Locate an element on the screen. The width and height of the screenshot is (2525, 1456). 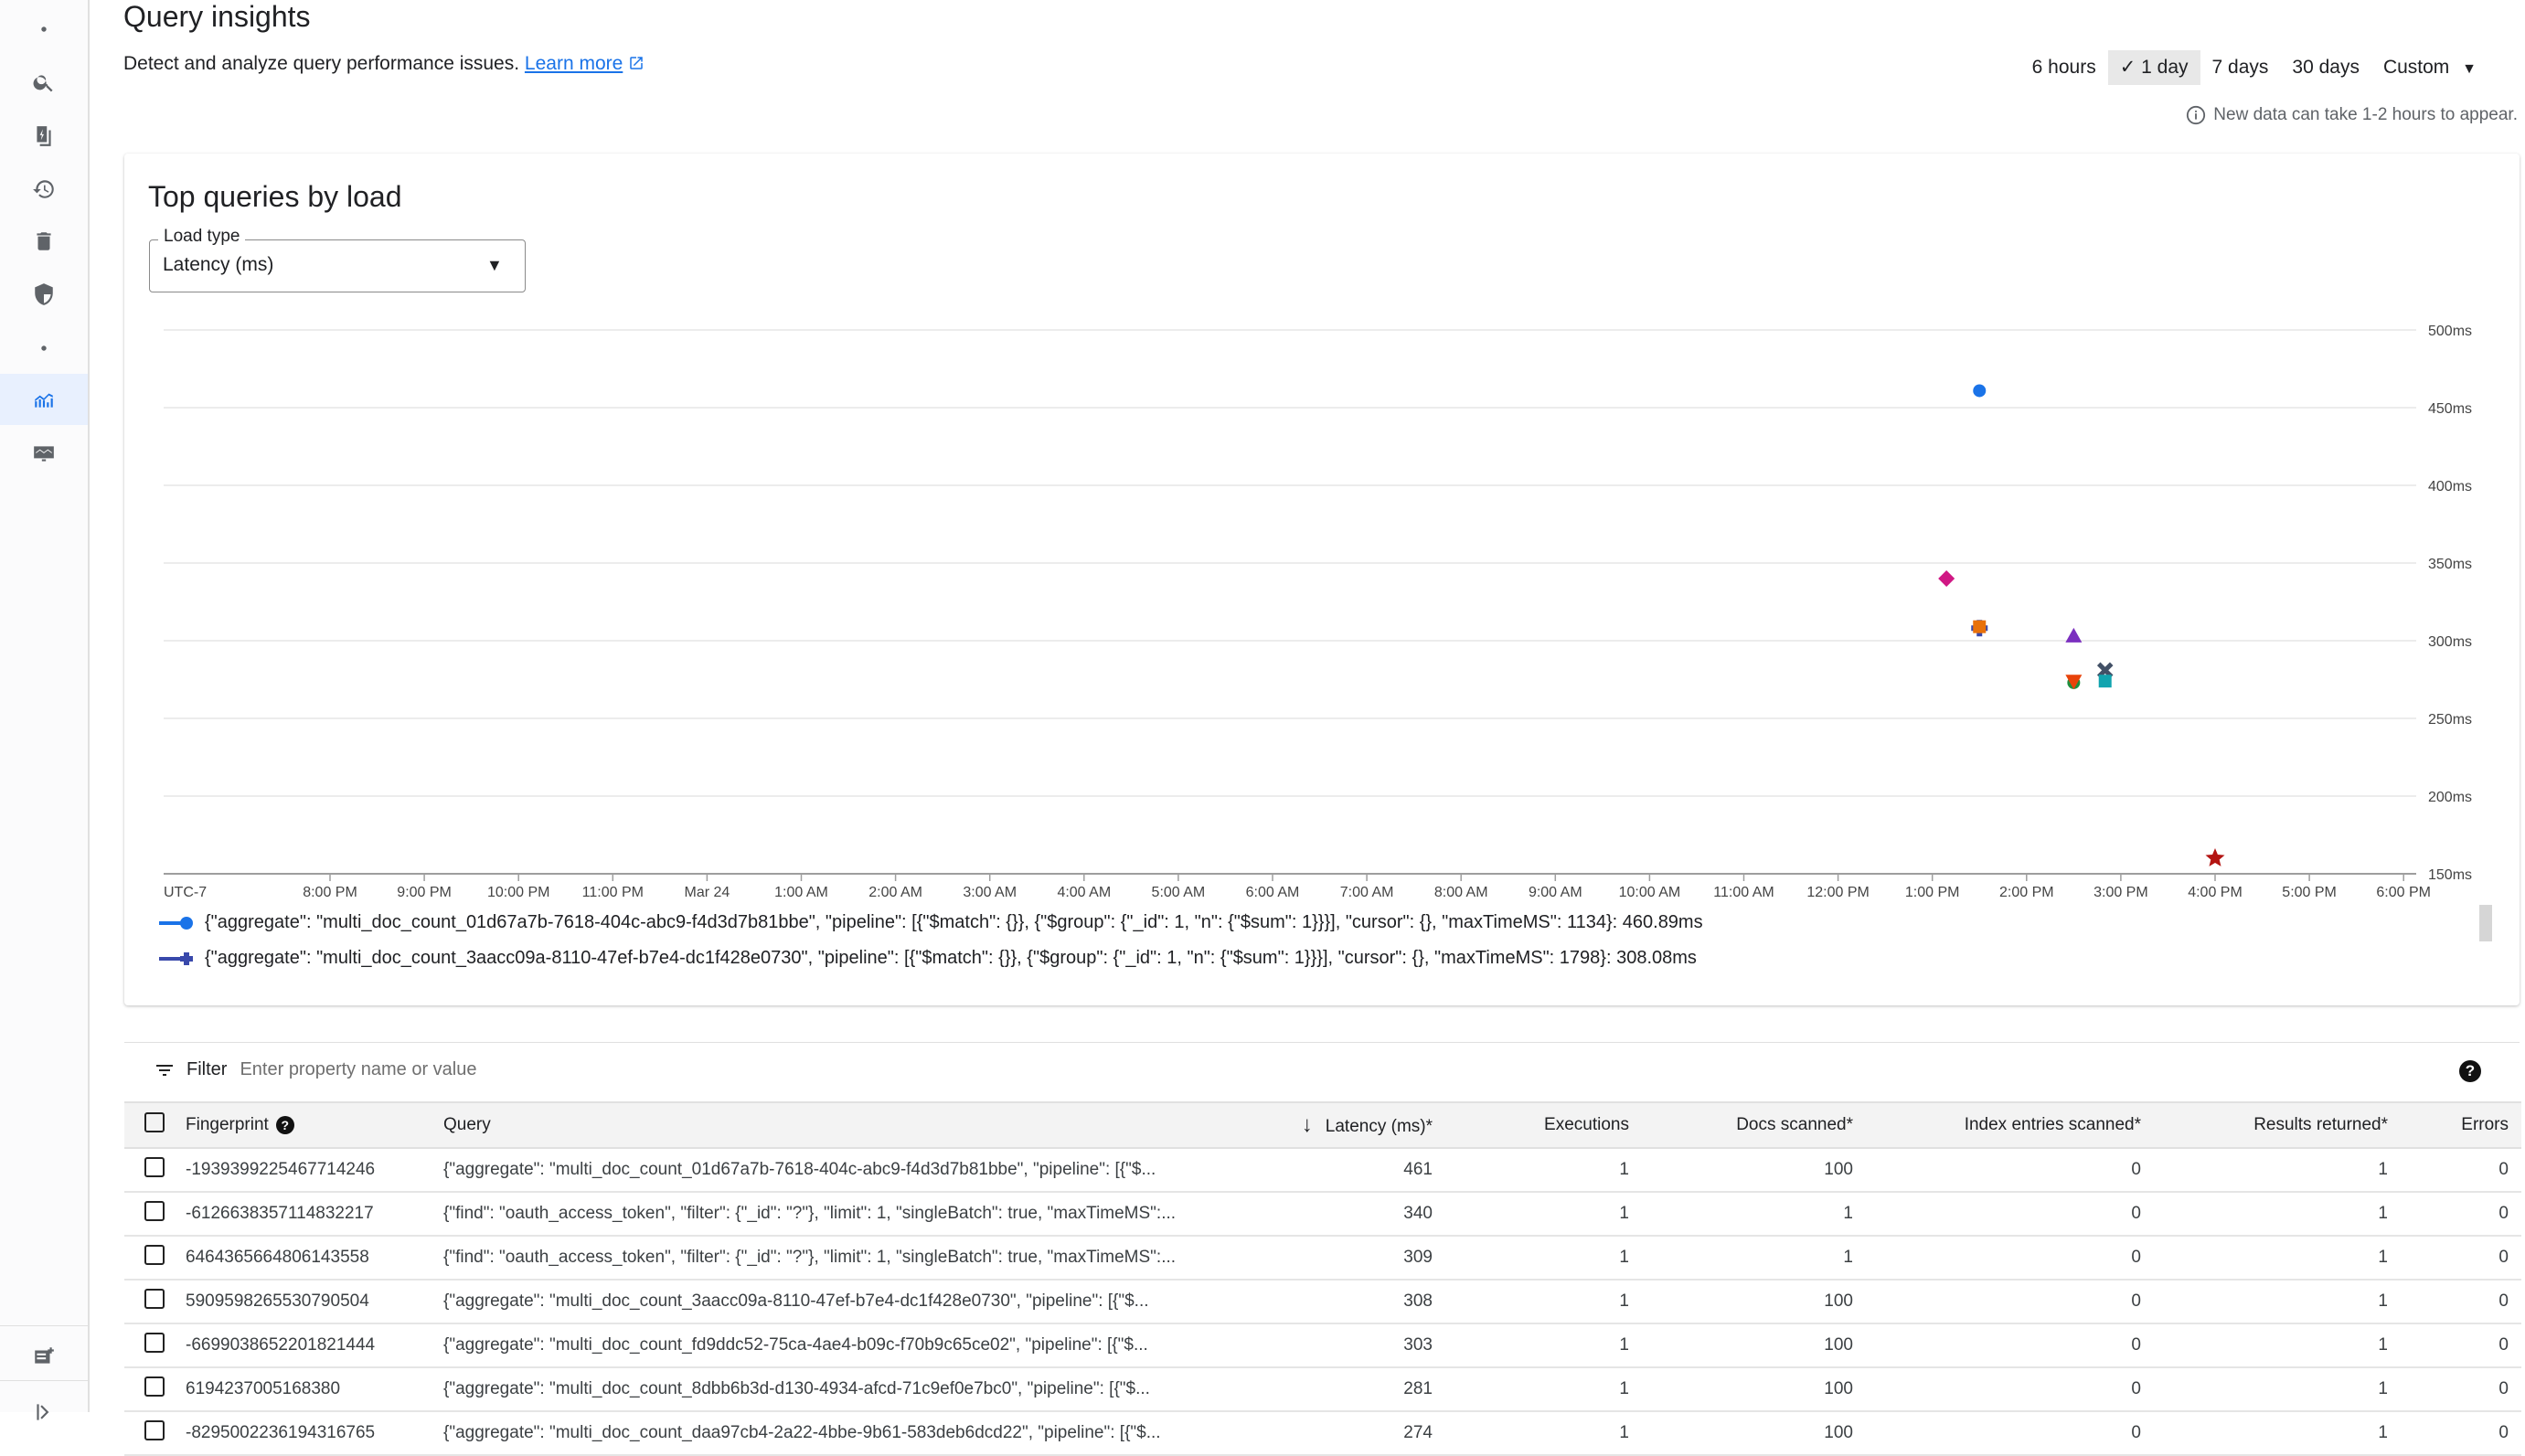
range-label: 6 hours is located at coordinates (2064, 67).